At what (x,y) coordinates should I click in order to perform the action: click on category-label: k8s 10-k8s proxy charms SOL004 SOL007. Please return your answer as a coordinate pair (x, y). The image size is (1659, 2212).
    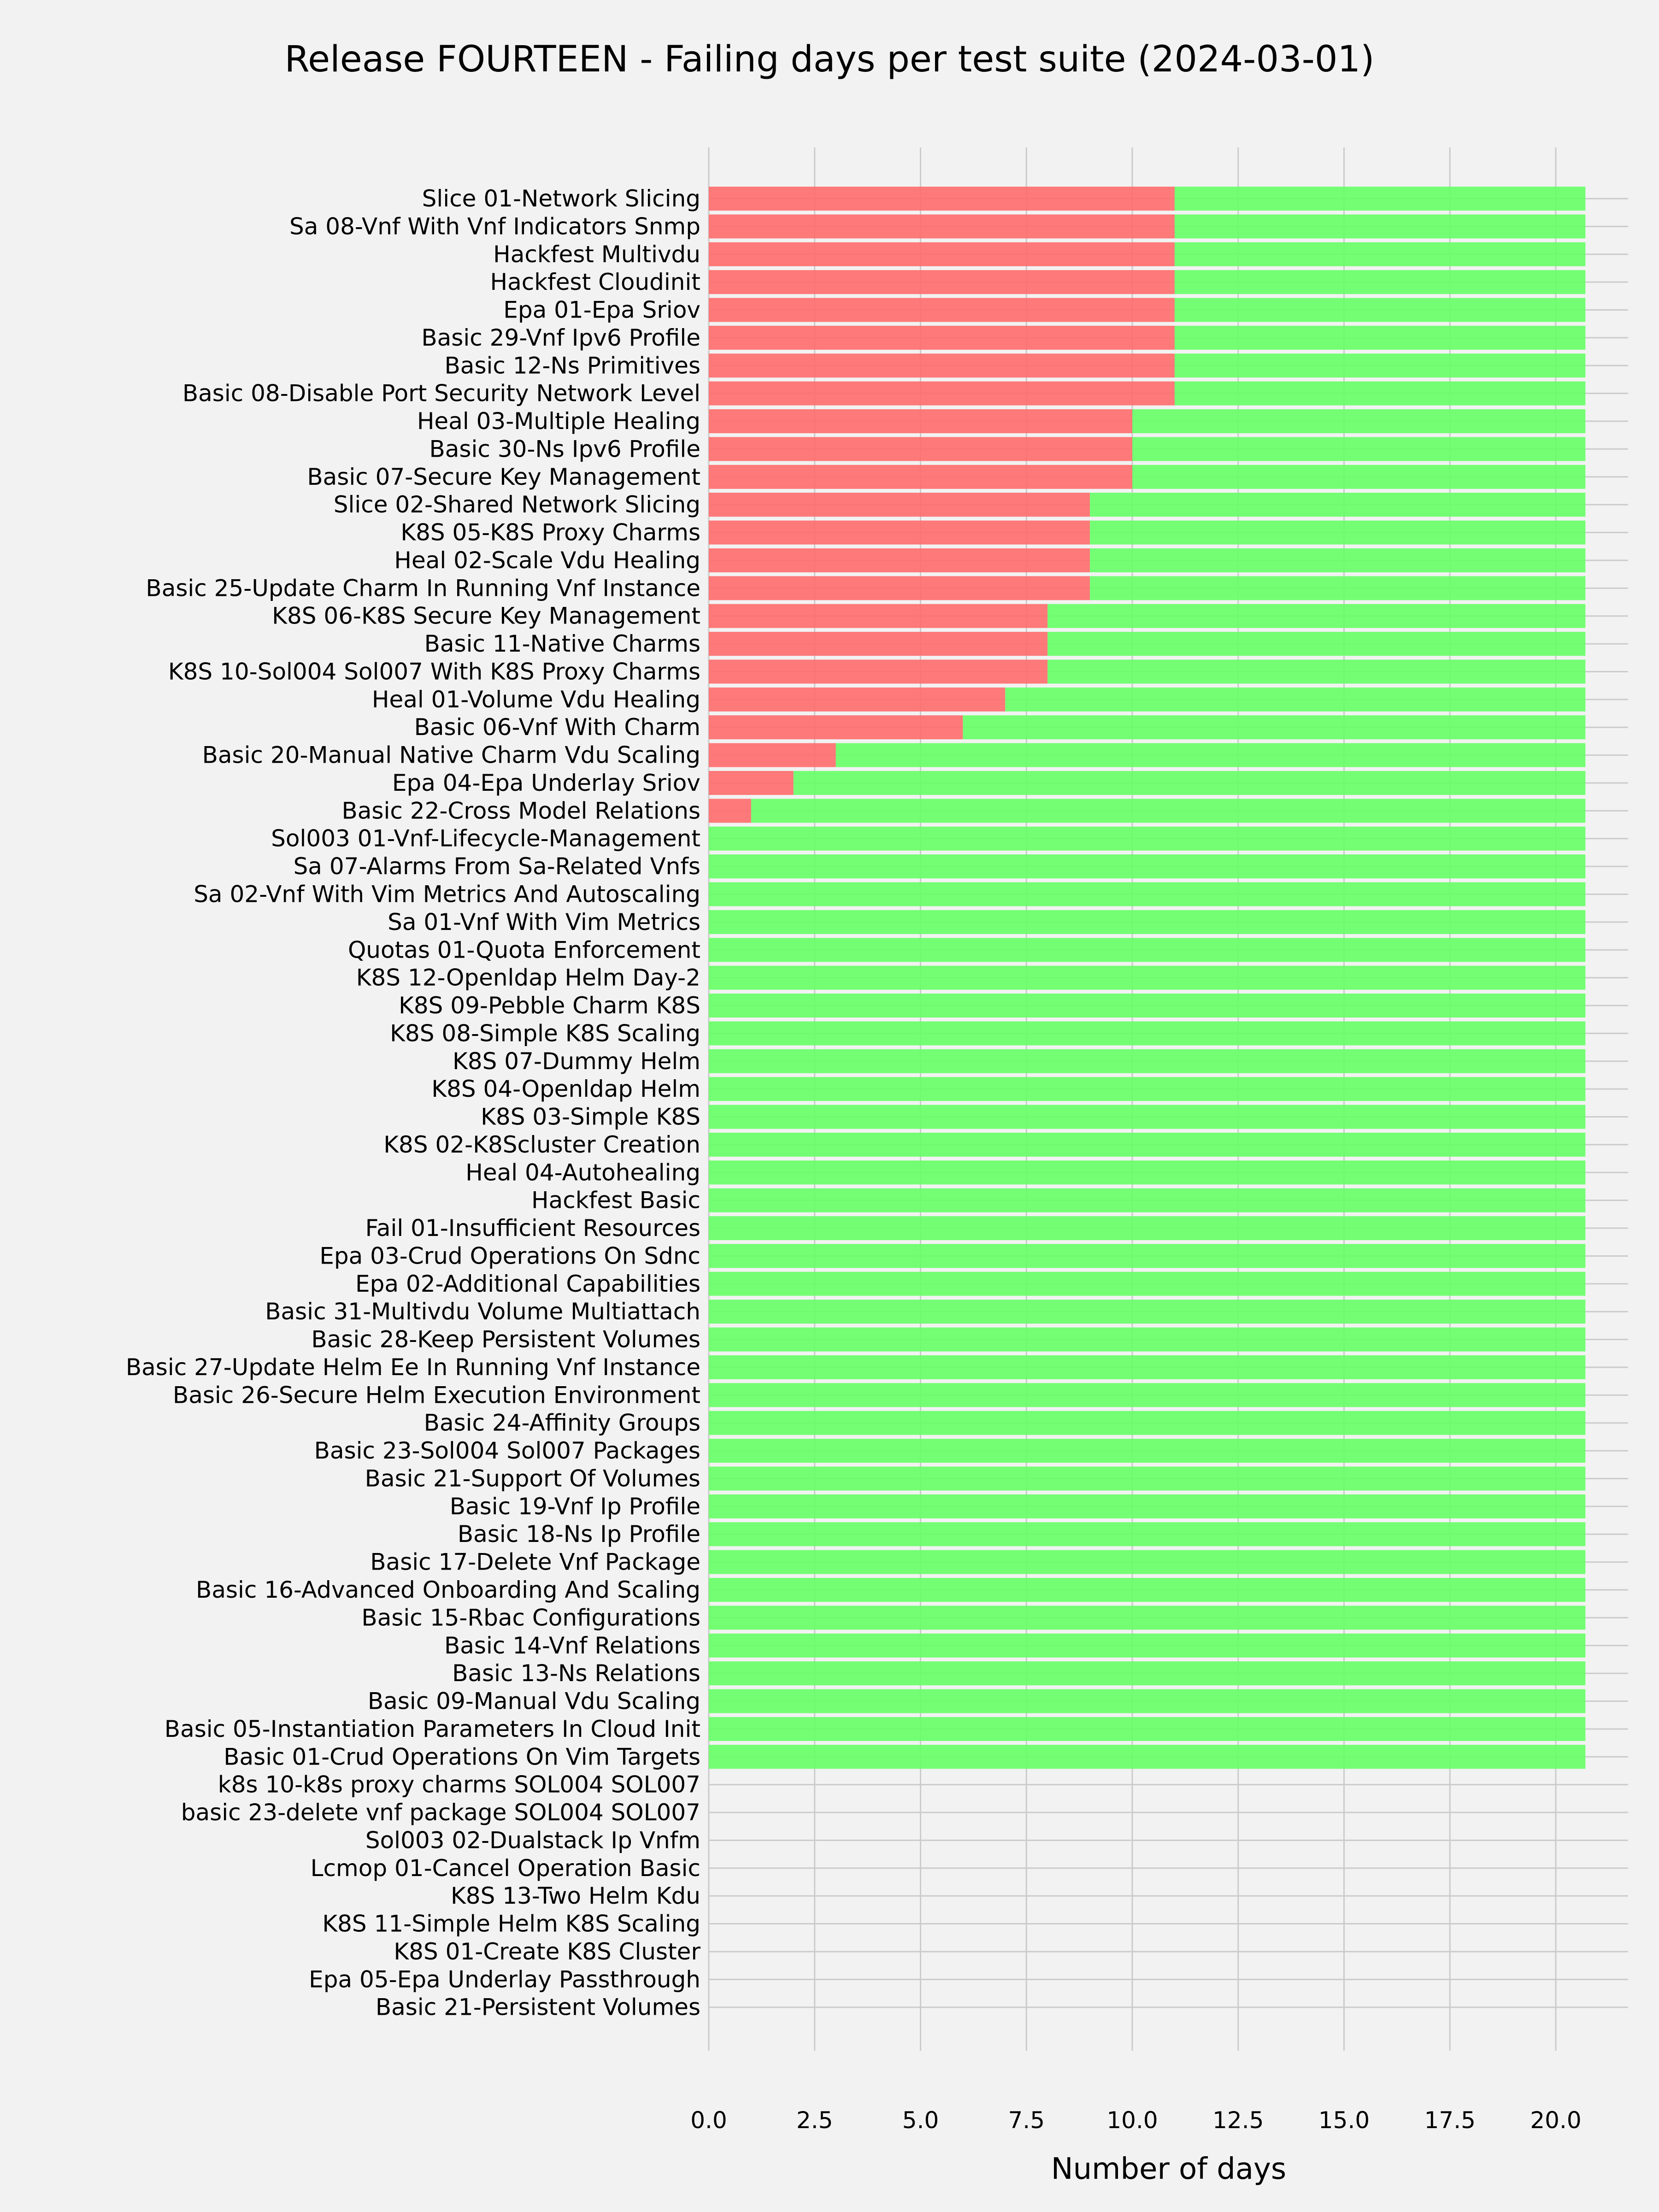
    Looking at the image, I should click on (459, 1784).